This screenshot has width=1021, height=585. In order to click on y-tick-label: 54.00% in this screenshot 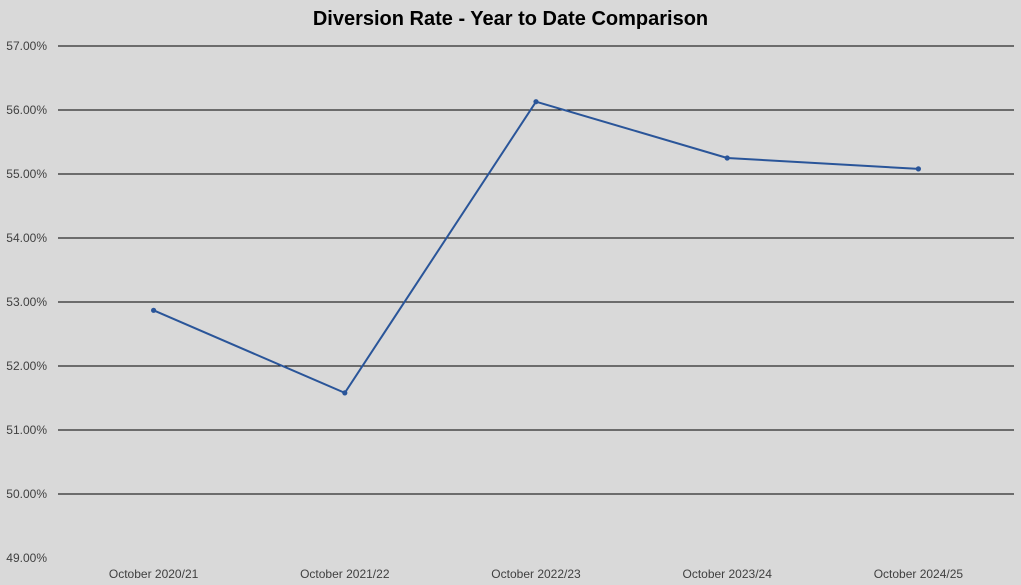, I will do `click(26, 238)`.